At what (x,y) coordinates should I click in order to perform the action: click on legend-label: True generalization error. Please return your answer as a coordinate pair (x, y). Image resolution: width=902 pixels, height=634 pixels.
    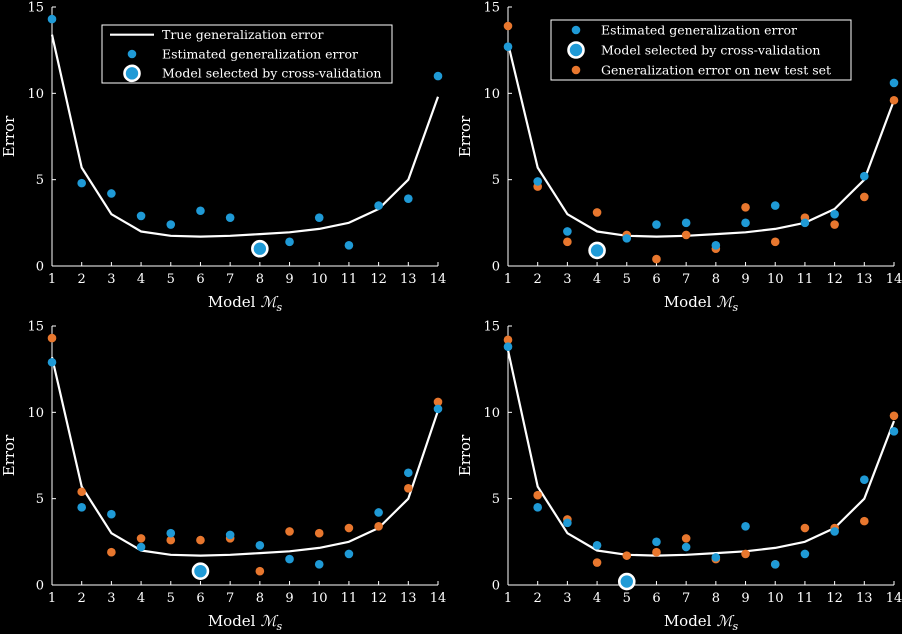
    Looking at the image, I should click on (242, 34).